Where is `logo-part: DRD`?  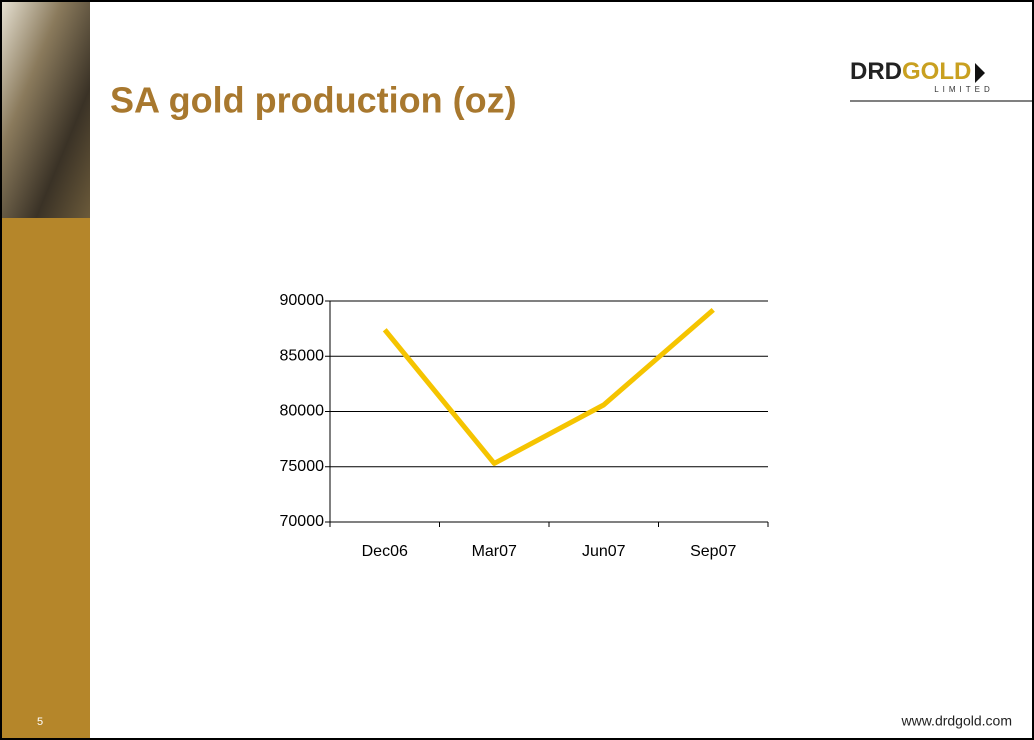 logo-part: DRD is located at coordinates (876, 71).